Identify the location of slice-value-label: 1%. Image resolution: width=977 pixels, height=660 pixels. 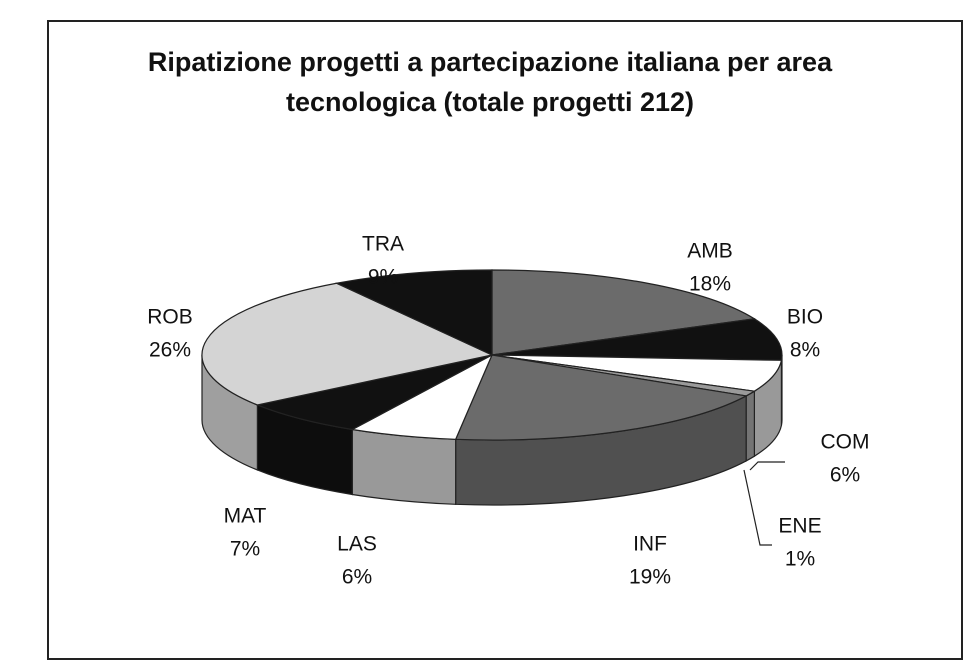
(800, 559).